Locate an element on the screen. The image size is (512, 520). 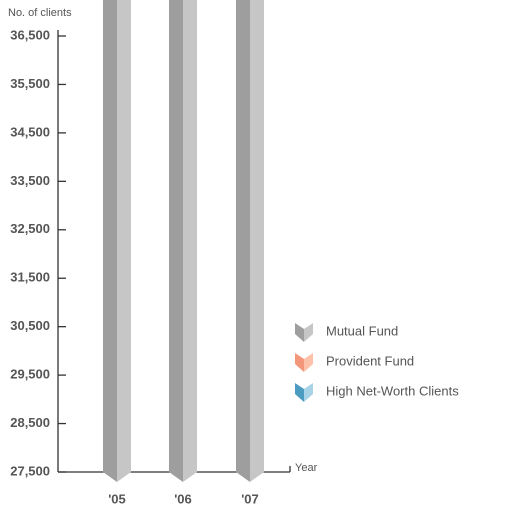
x-axis-label: Year is located at coordinates (306, 468).